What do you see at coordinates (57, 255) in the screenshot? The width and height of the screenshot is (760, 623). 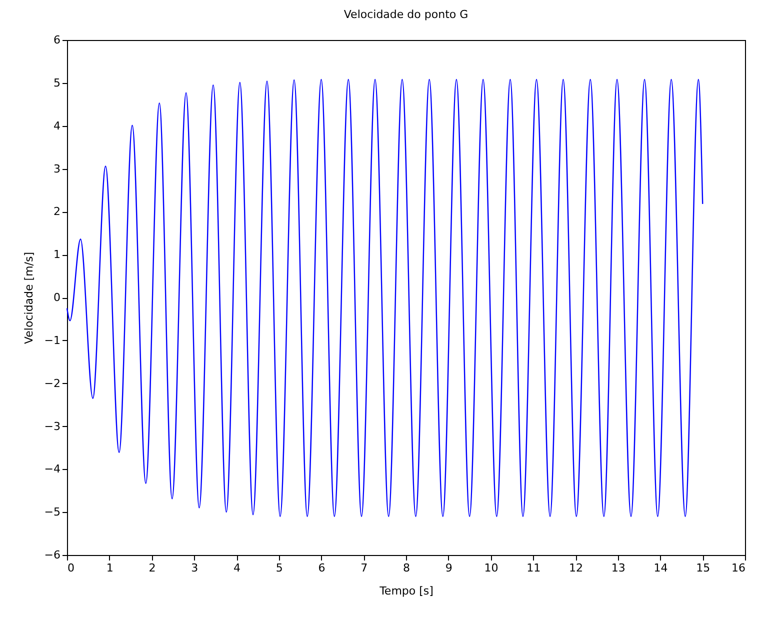 I see `y-tick-label: 1` at bounding box center [57, 255].